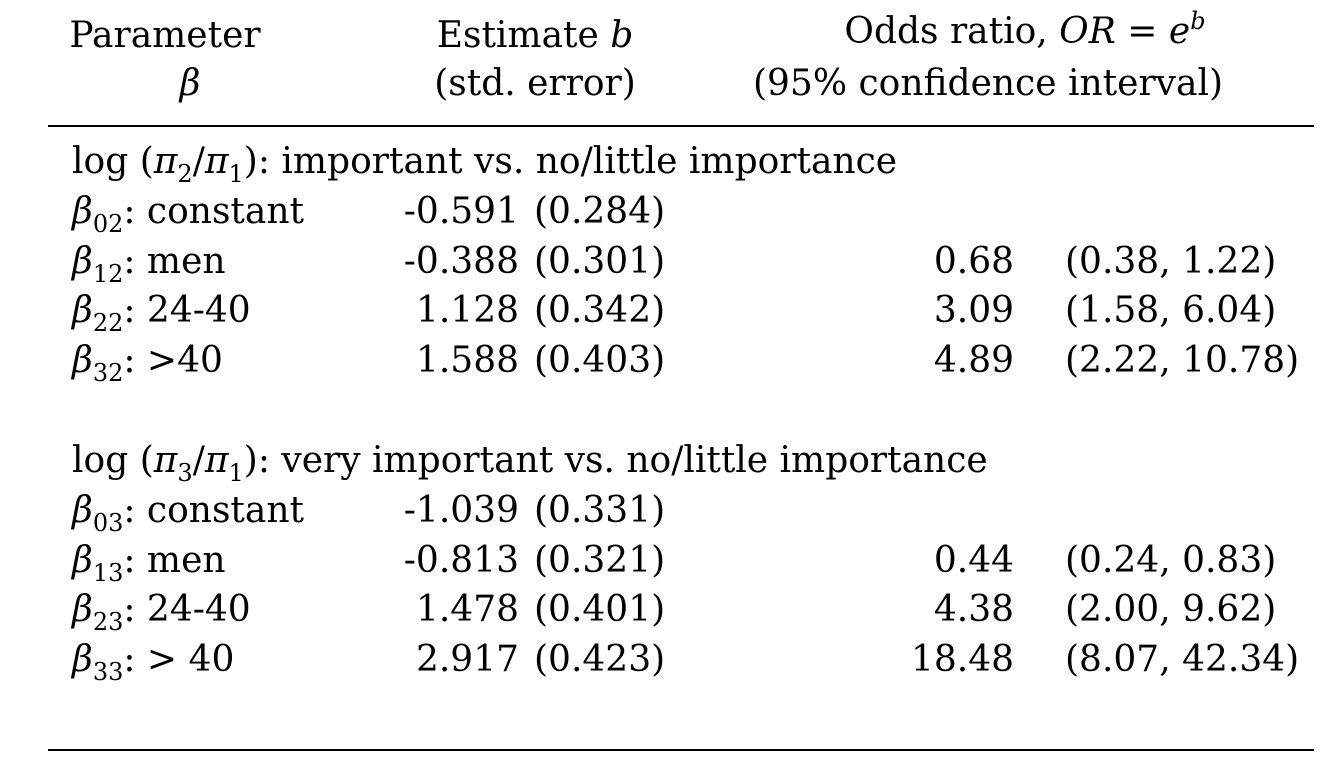  I want to click on row-parameter: β03: constant, so click(188, 513).